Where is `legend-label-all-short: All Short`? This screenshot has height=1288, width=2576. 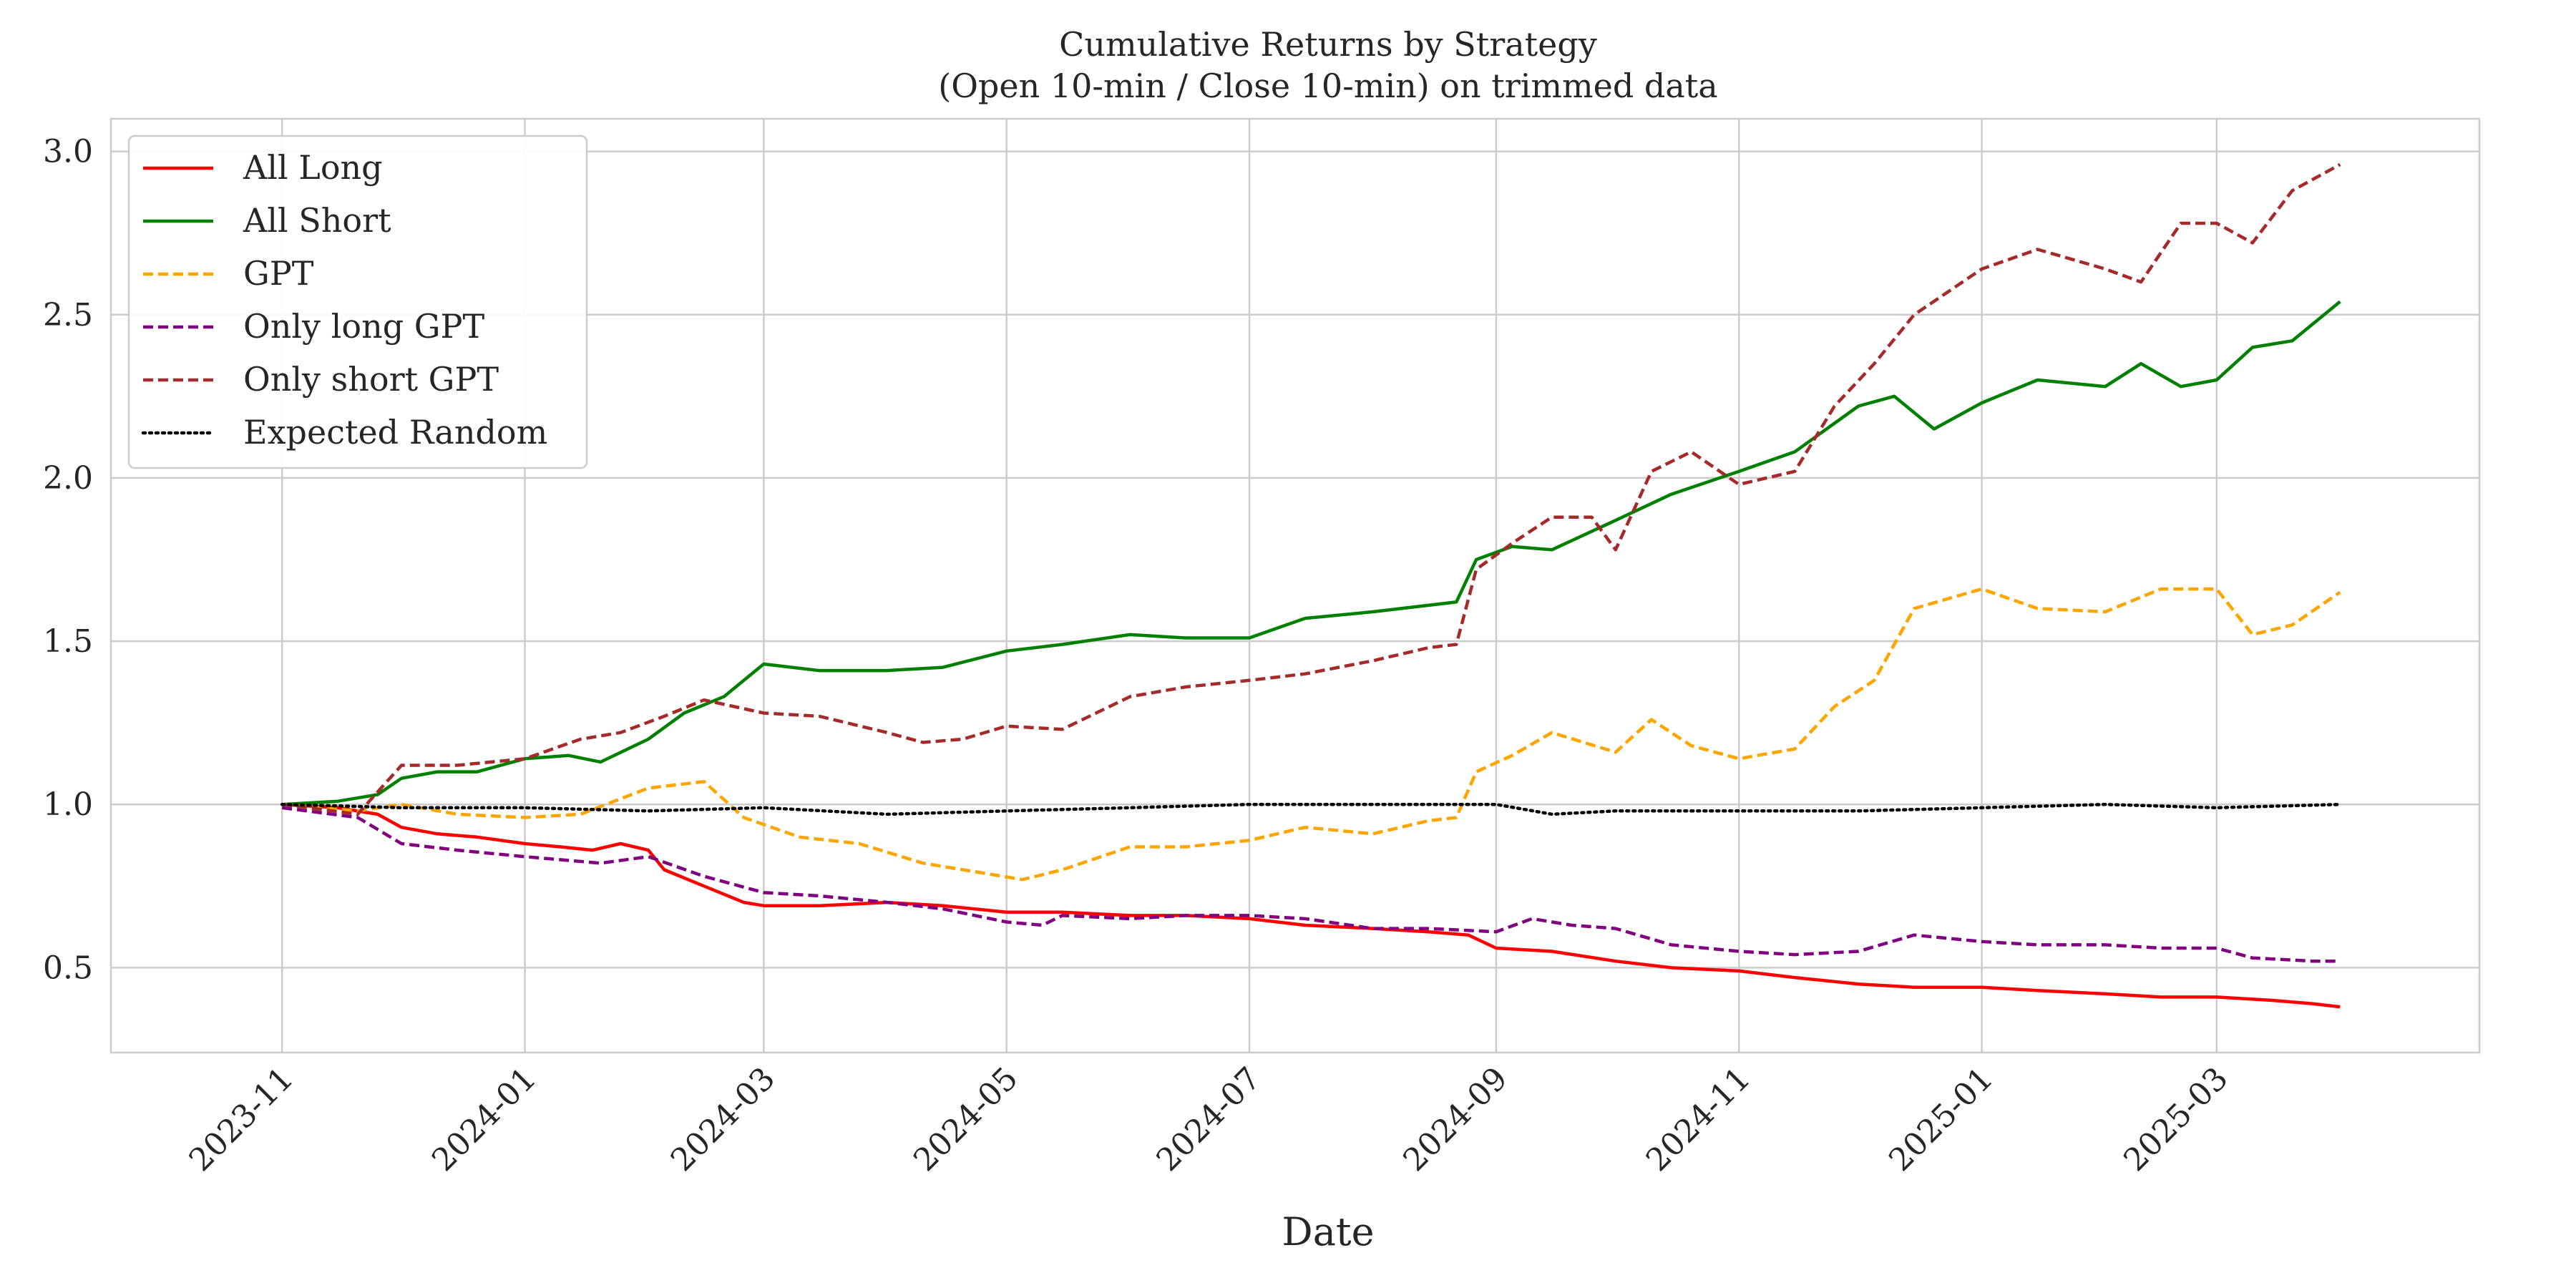
legend-label-all-short: All Short is located at coordinates (317, 220).